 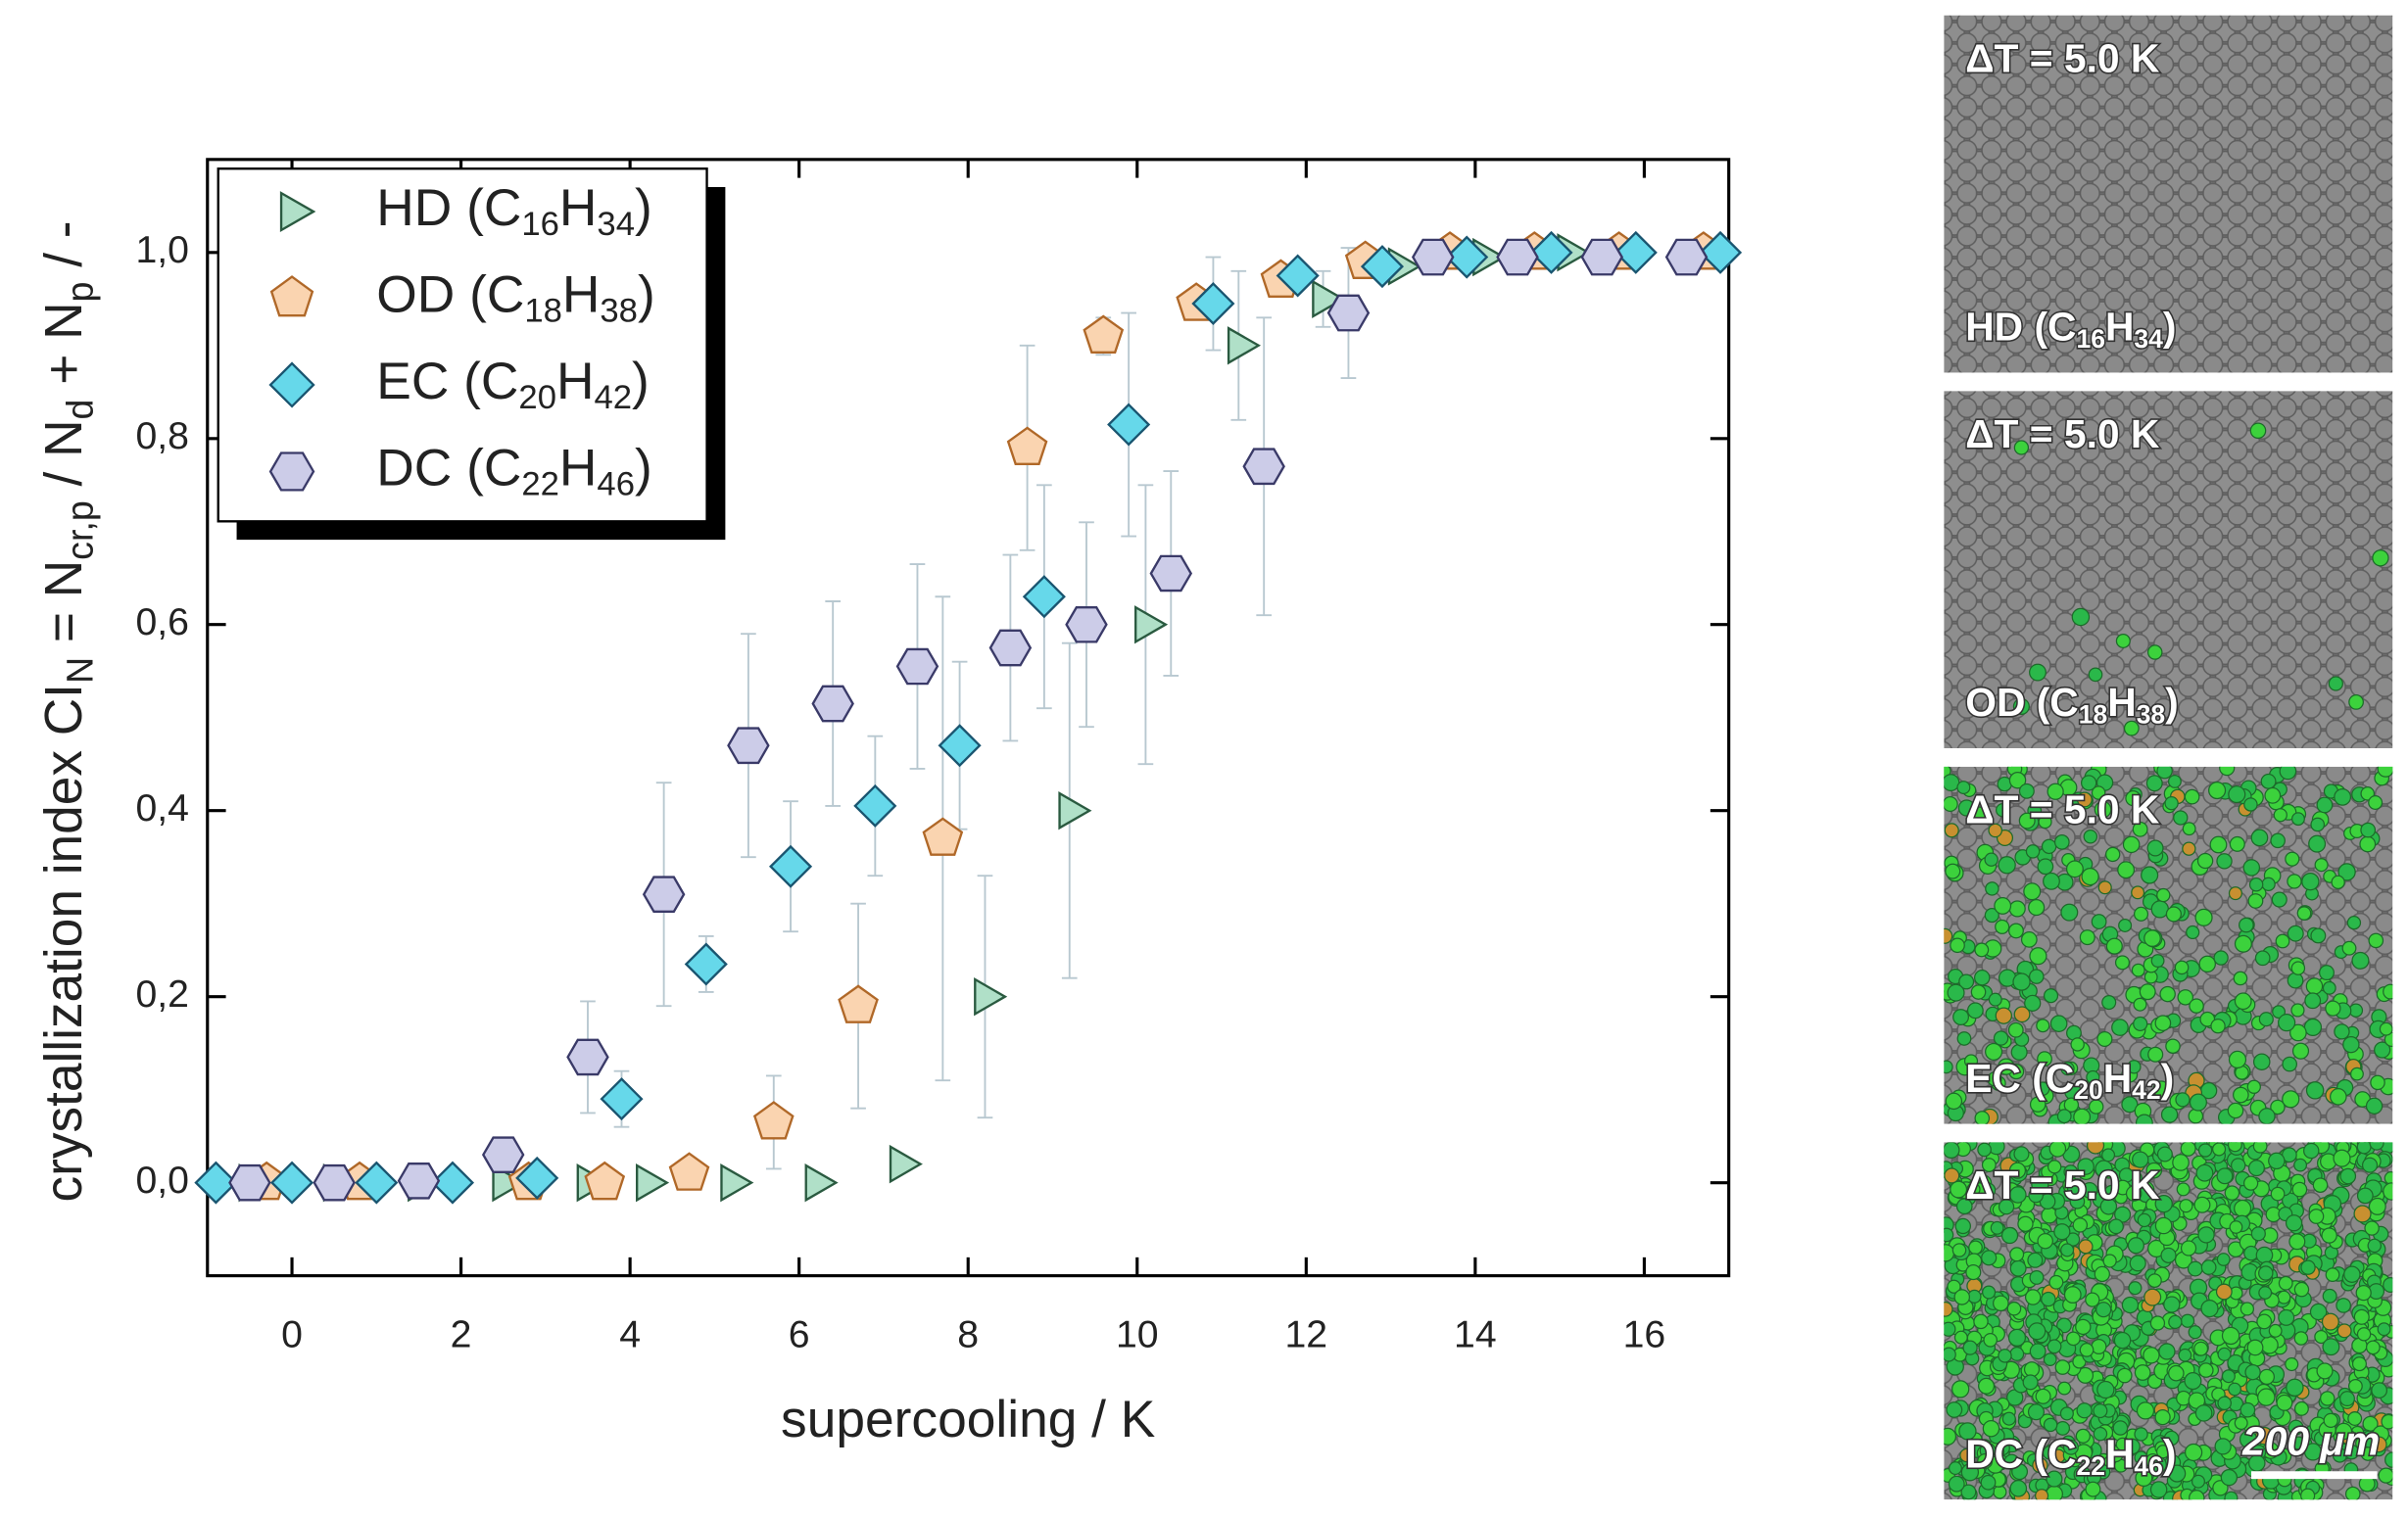 I want to click on x-tick-label: 2, so click(x=461, y=1335).